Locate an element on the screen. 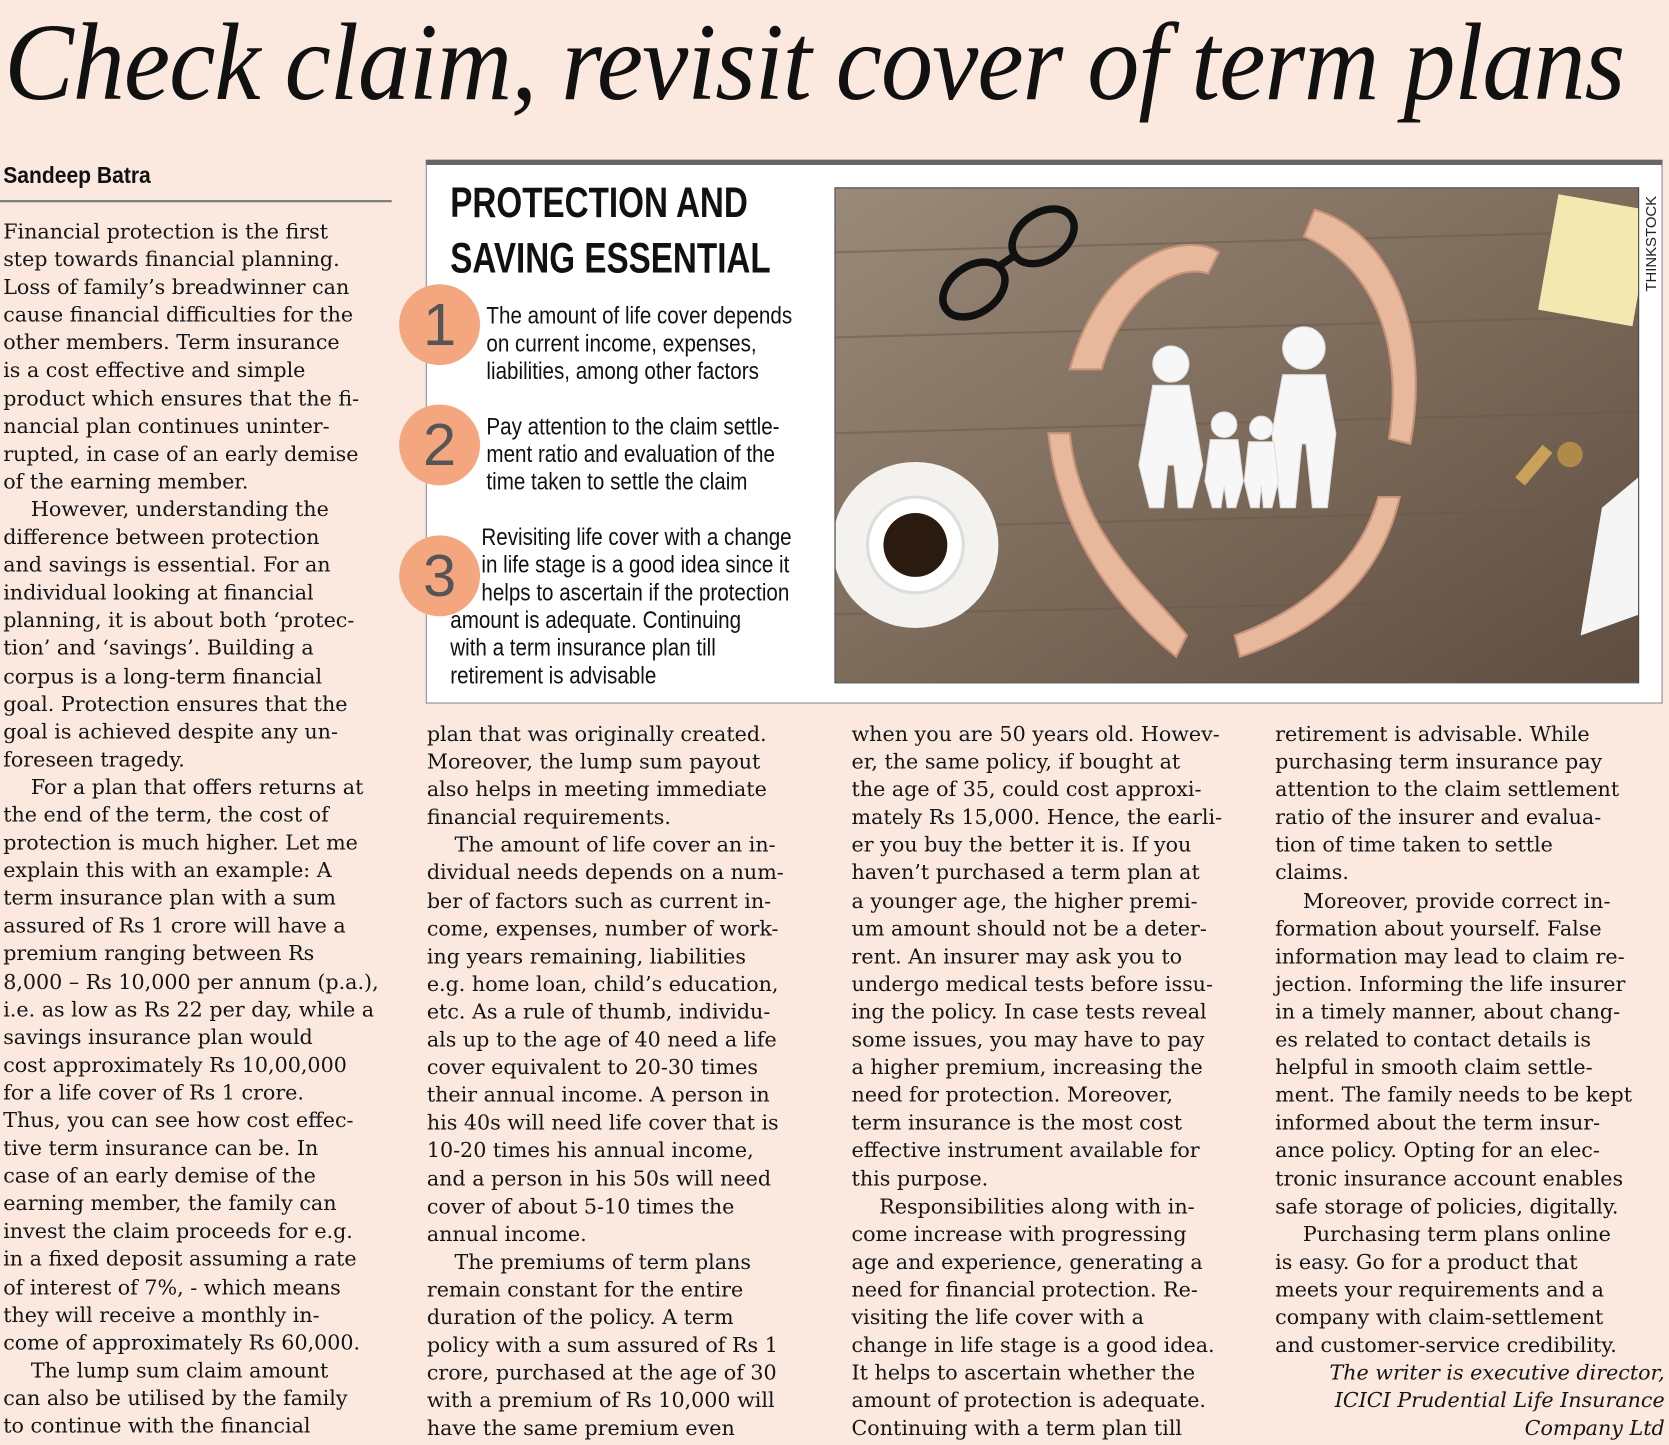 The width and height of the screenshot is (1669, 1445). article-text-line: individual looking at financial is located at coordinates (158, 592).